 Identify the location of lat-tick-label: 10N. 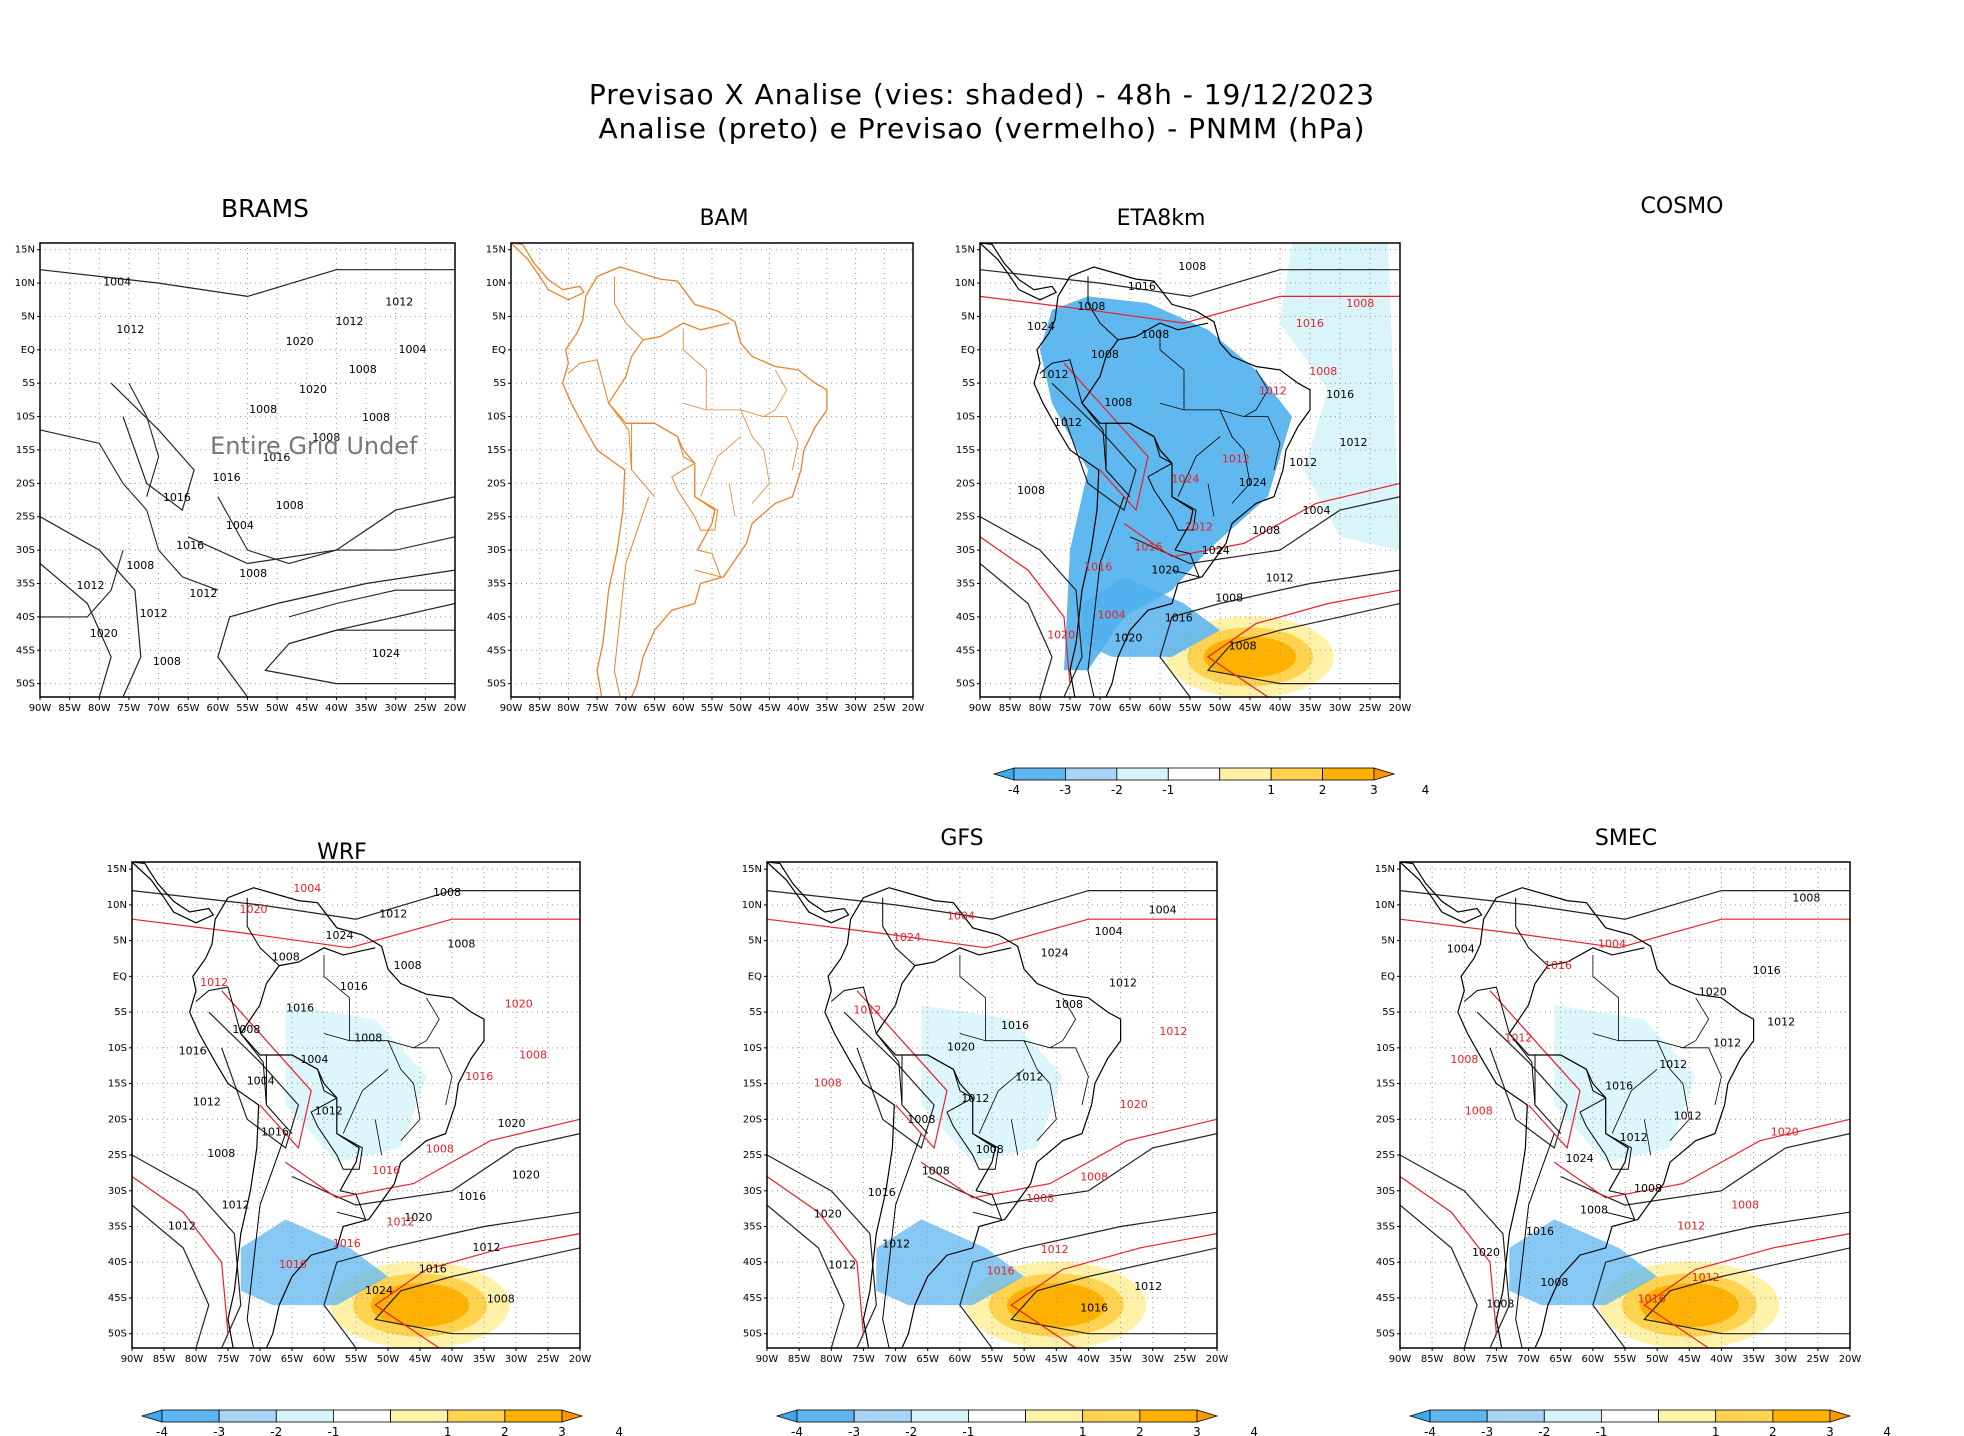
(496, 283).